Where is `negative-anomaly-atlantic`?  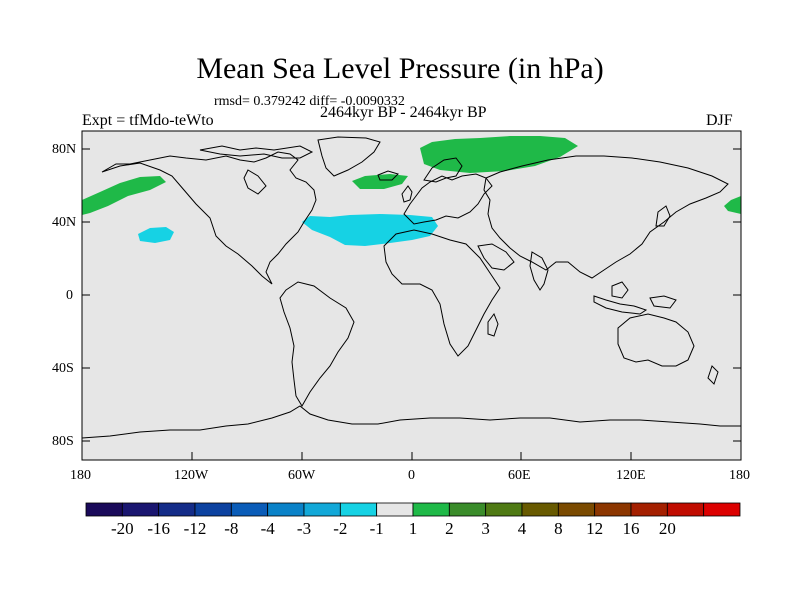 negative-anomaly-atlantic is located at coordinates (370, 230).